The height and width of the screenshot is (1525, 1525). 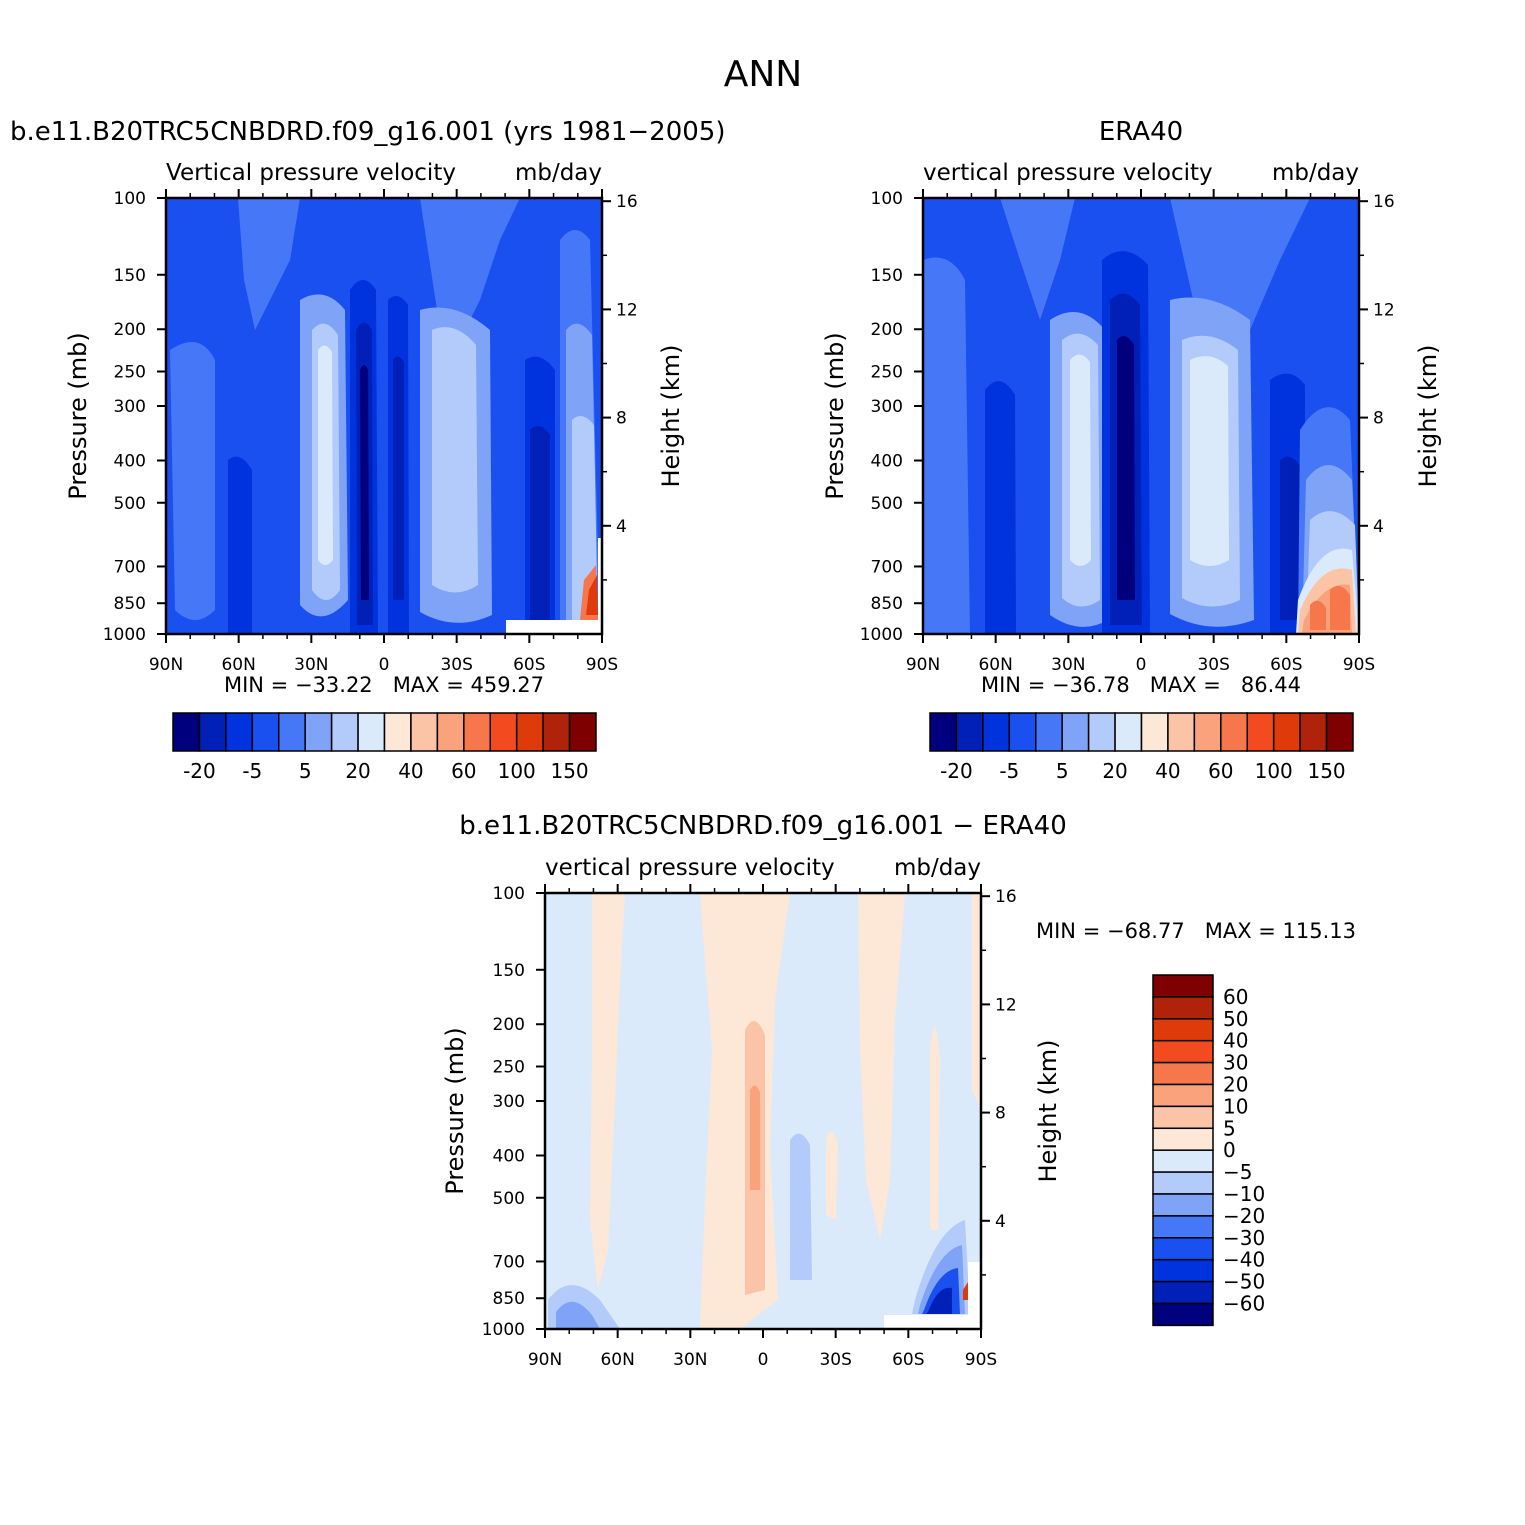 What do you see at coordinates (1068, 173) in the screenshot?
I see `obs-variable-label: vertical pressure velocity` at bounding box center [1068, 173].